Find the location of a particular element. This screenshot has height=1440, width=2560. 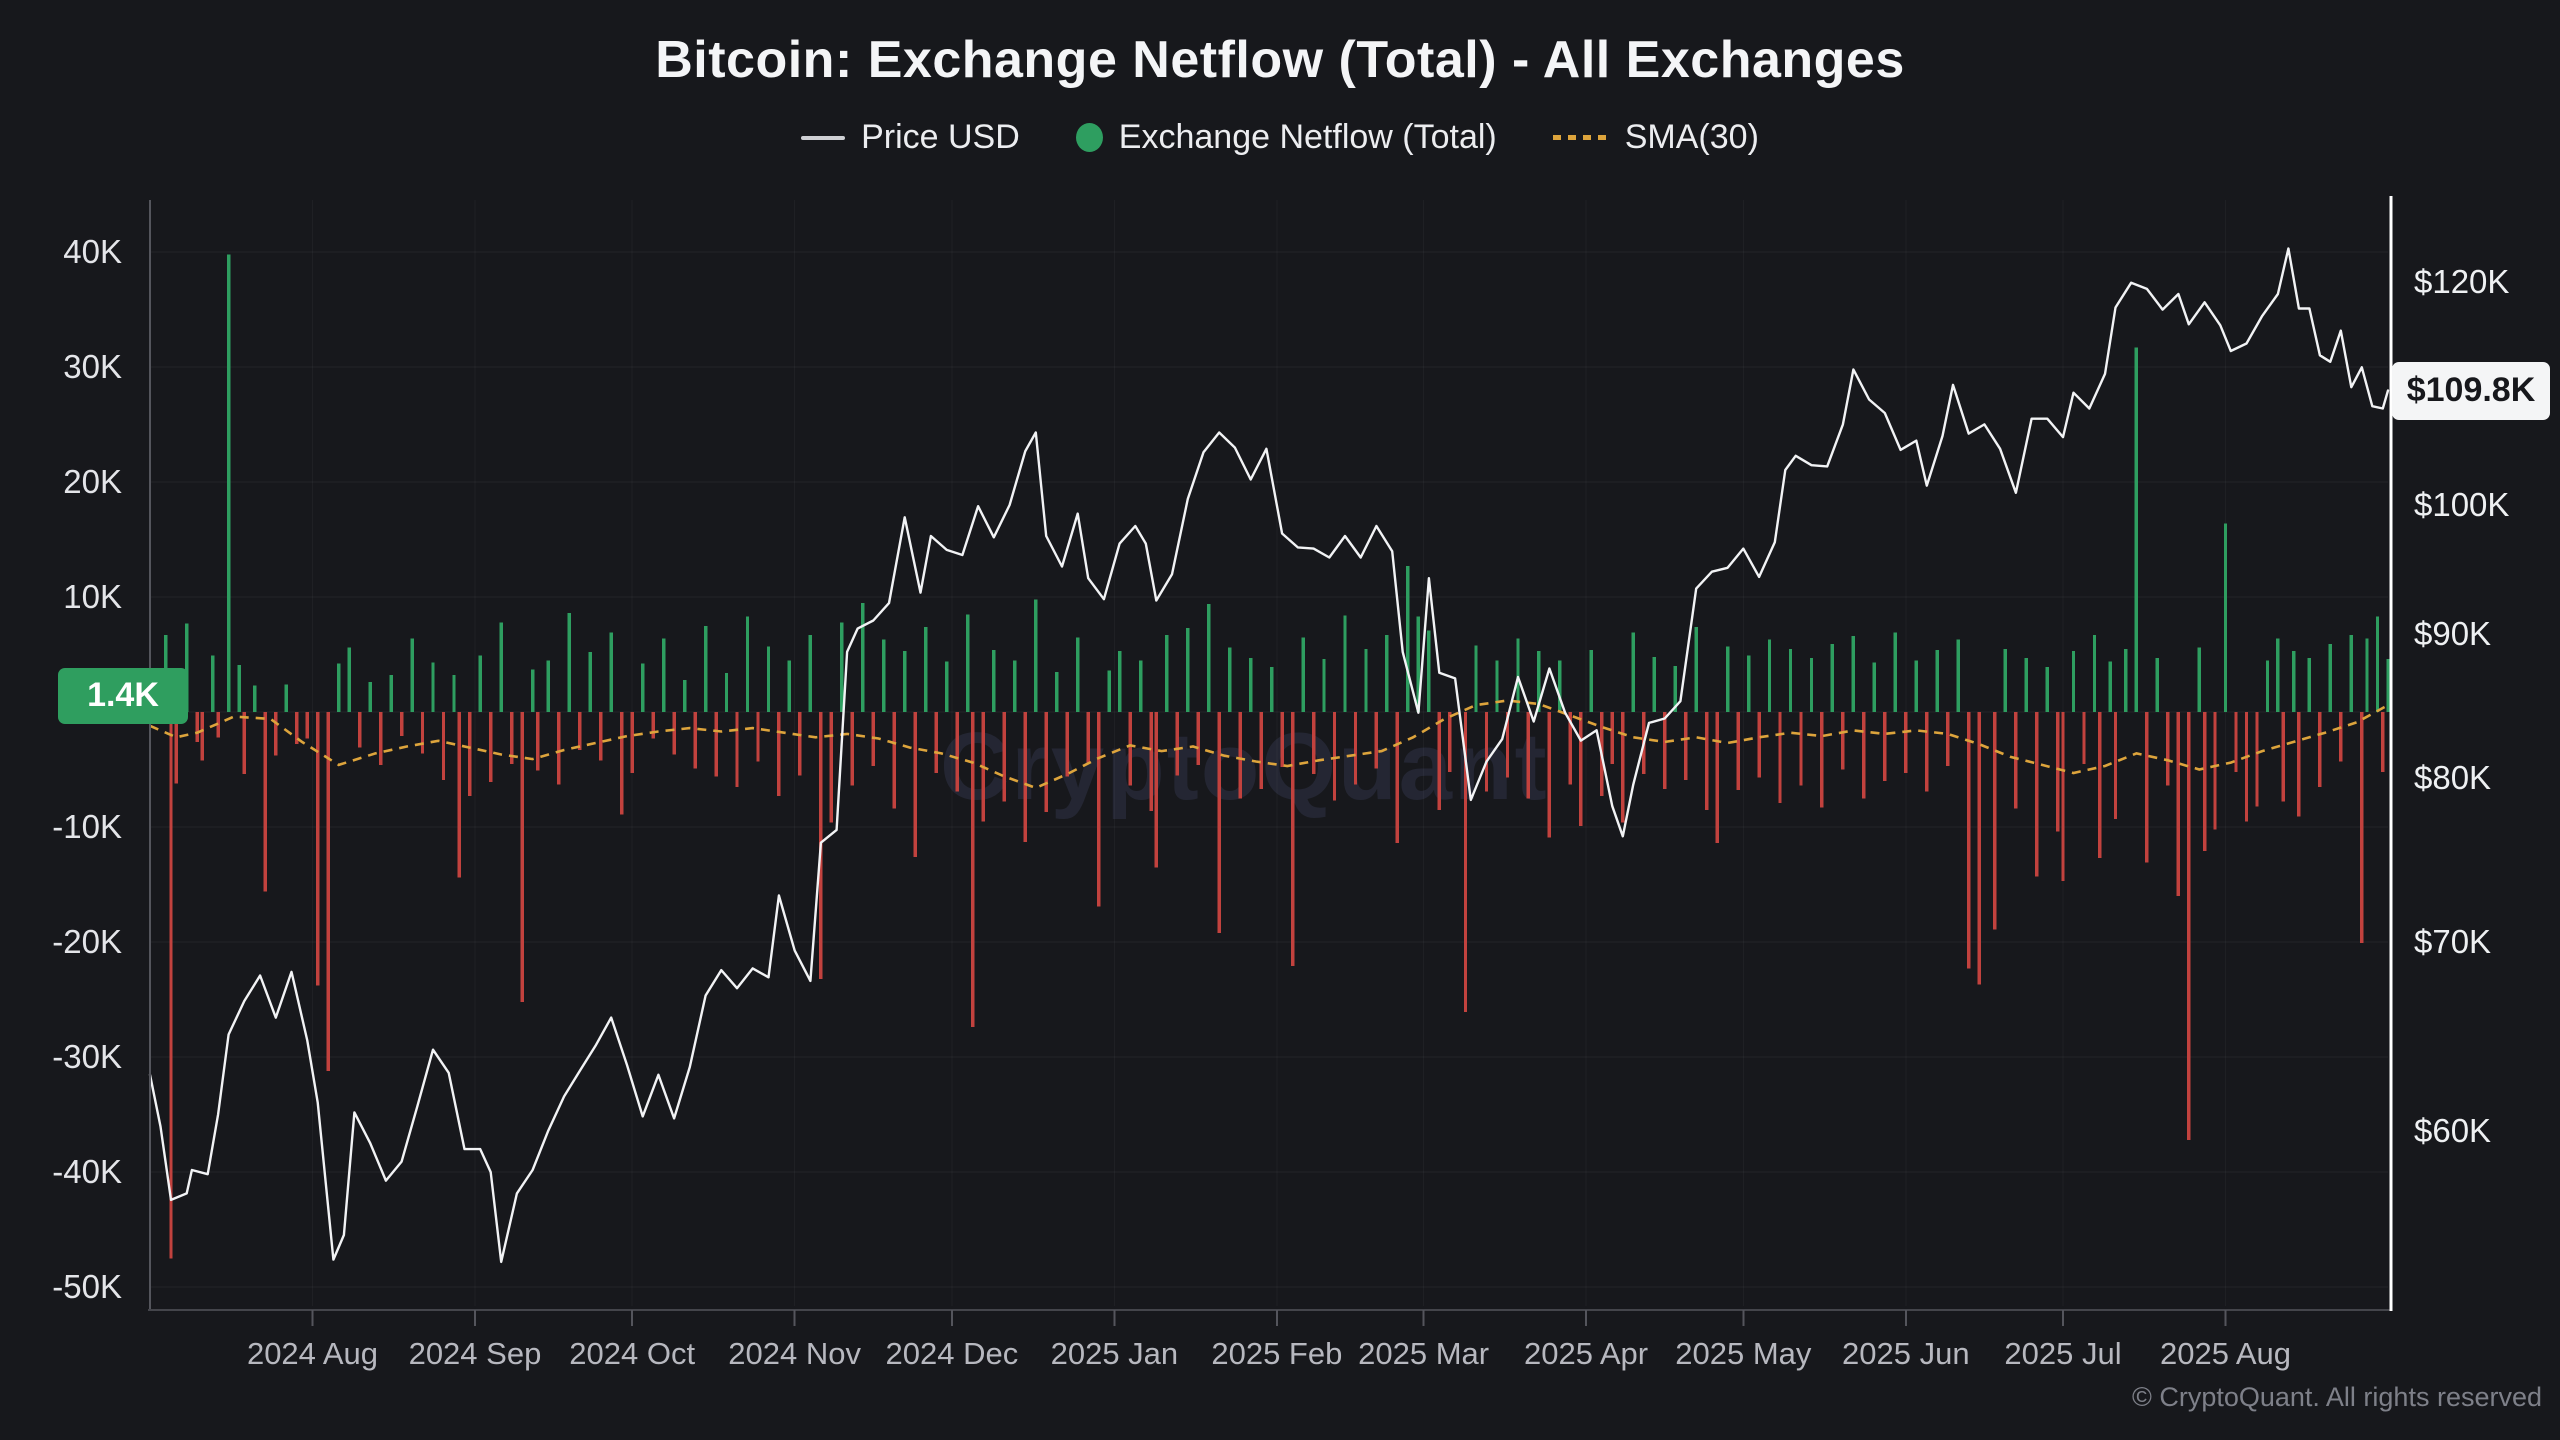

legend-price-label: Price USD is located at coordinates (940, 137).